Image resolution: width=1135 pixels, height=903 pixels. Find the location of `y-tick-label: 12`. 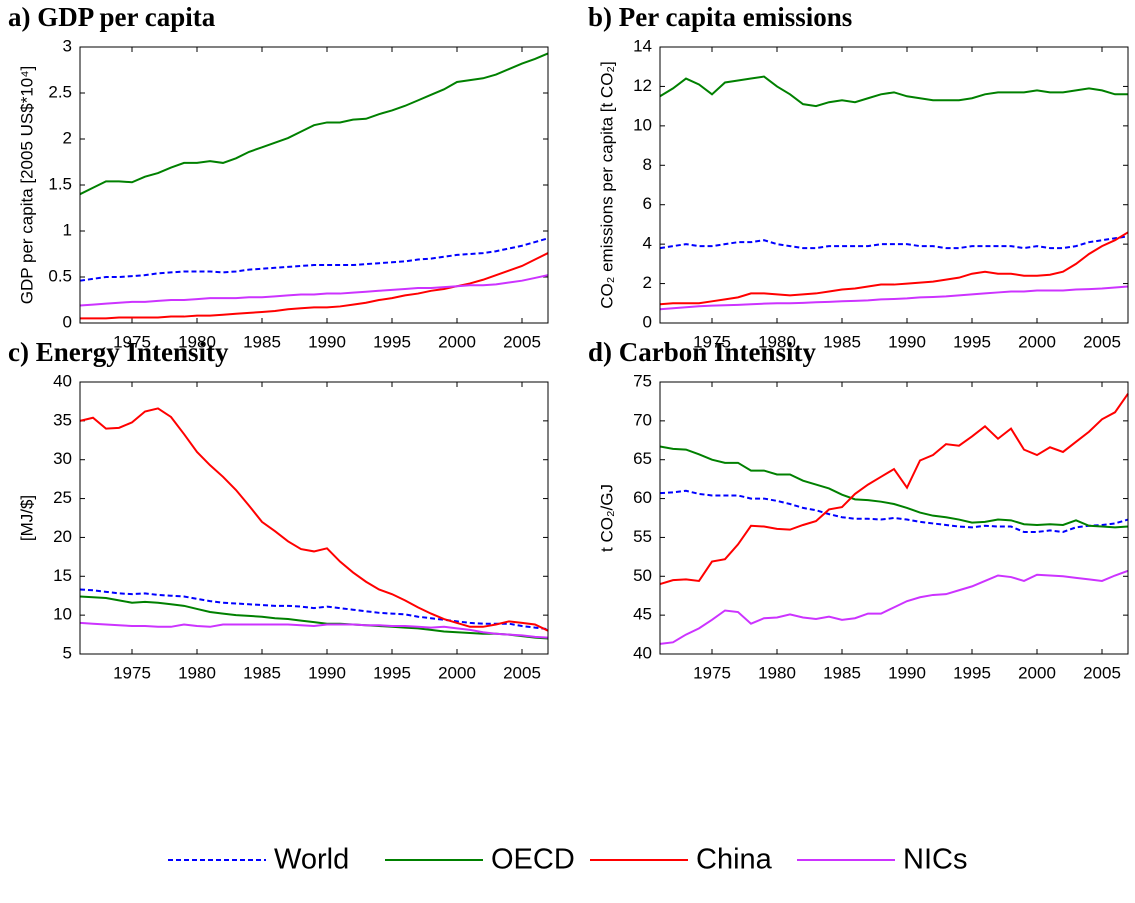

y-tick-label: 12 is located at coordinates (642, 85).